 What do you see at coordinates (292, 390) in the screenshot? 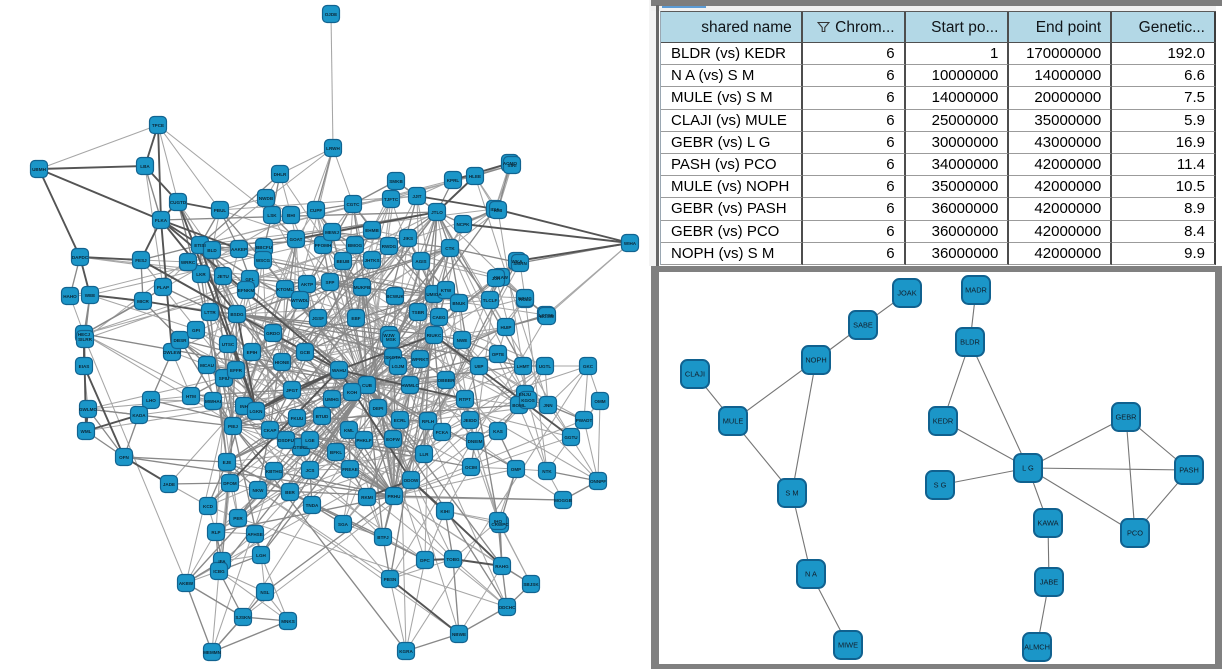
I see `svg-text: JPGT` at bounding box center [292, 390].